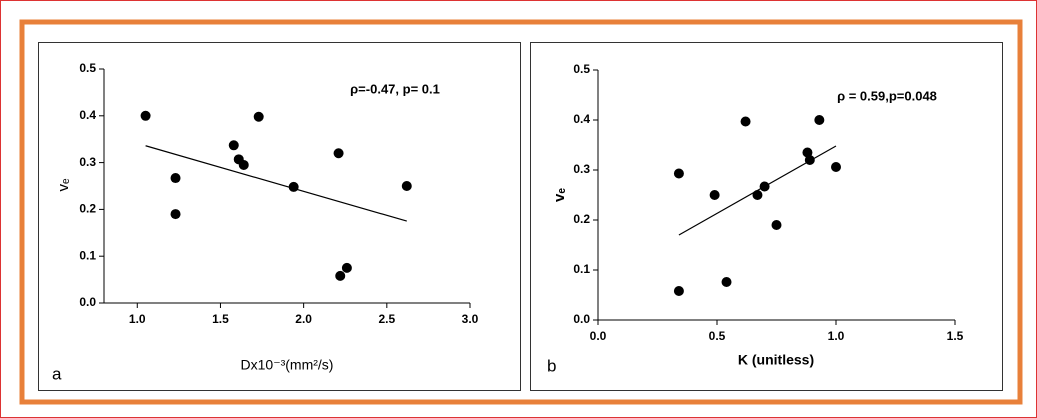 The height and width of the screenshot is (418, 1037). Describe the element at coordinates (598, 336) in the screenshot. I see `x-tick-label: 0.0` at that location.